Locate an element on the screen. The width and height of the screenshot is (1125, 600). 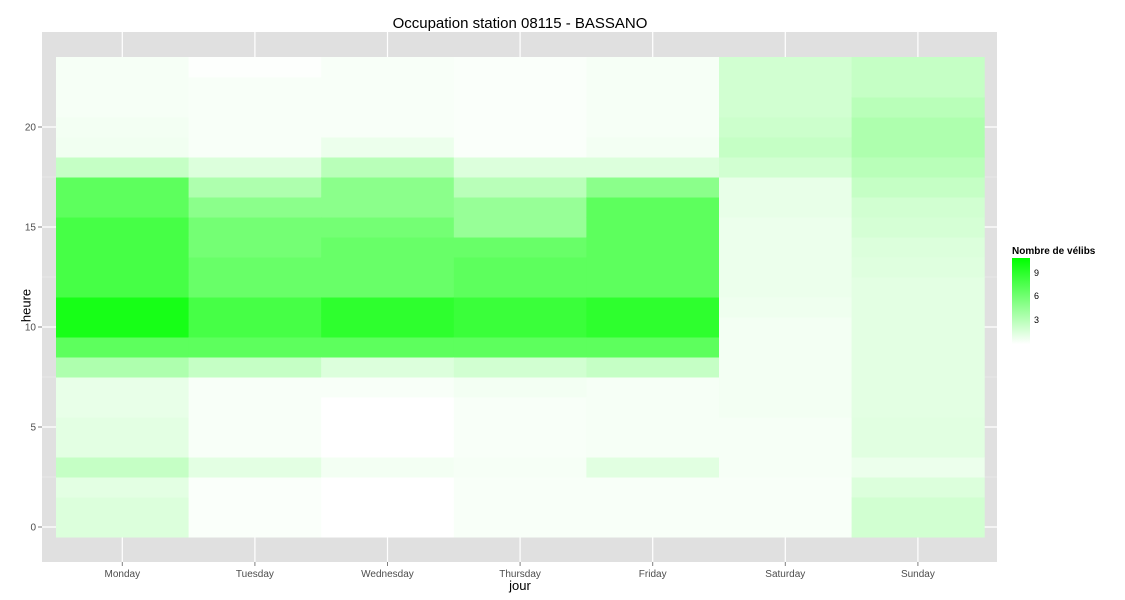
legend-tick-label: 6 is located at coordinates (1037, 296).